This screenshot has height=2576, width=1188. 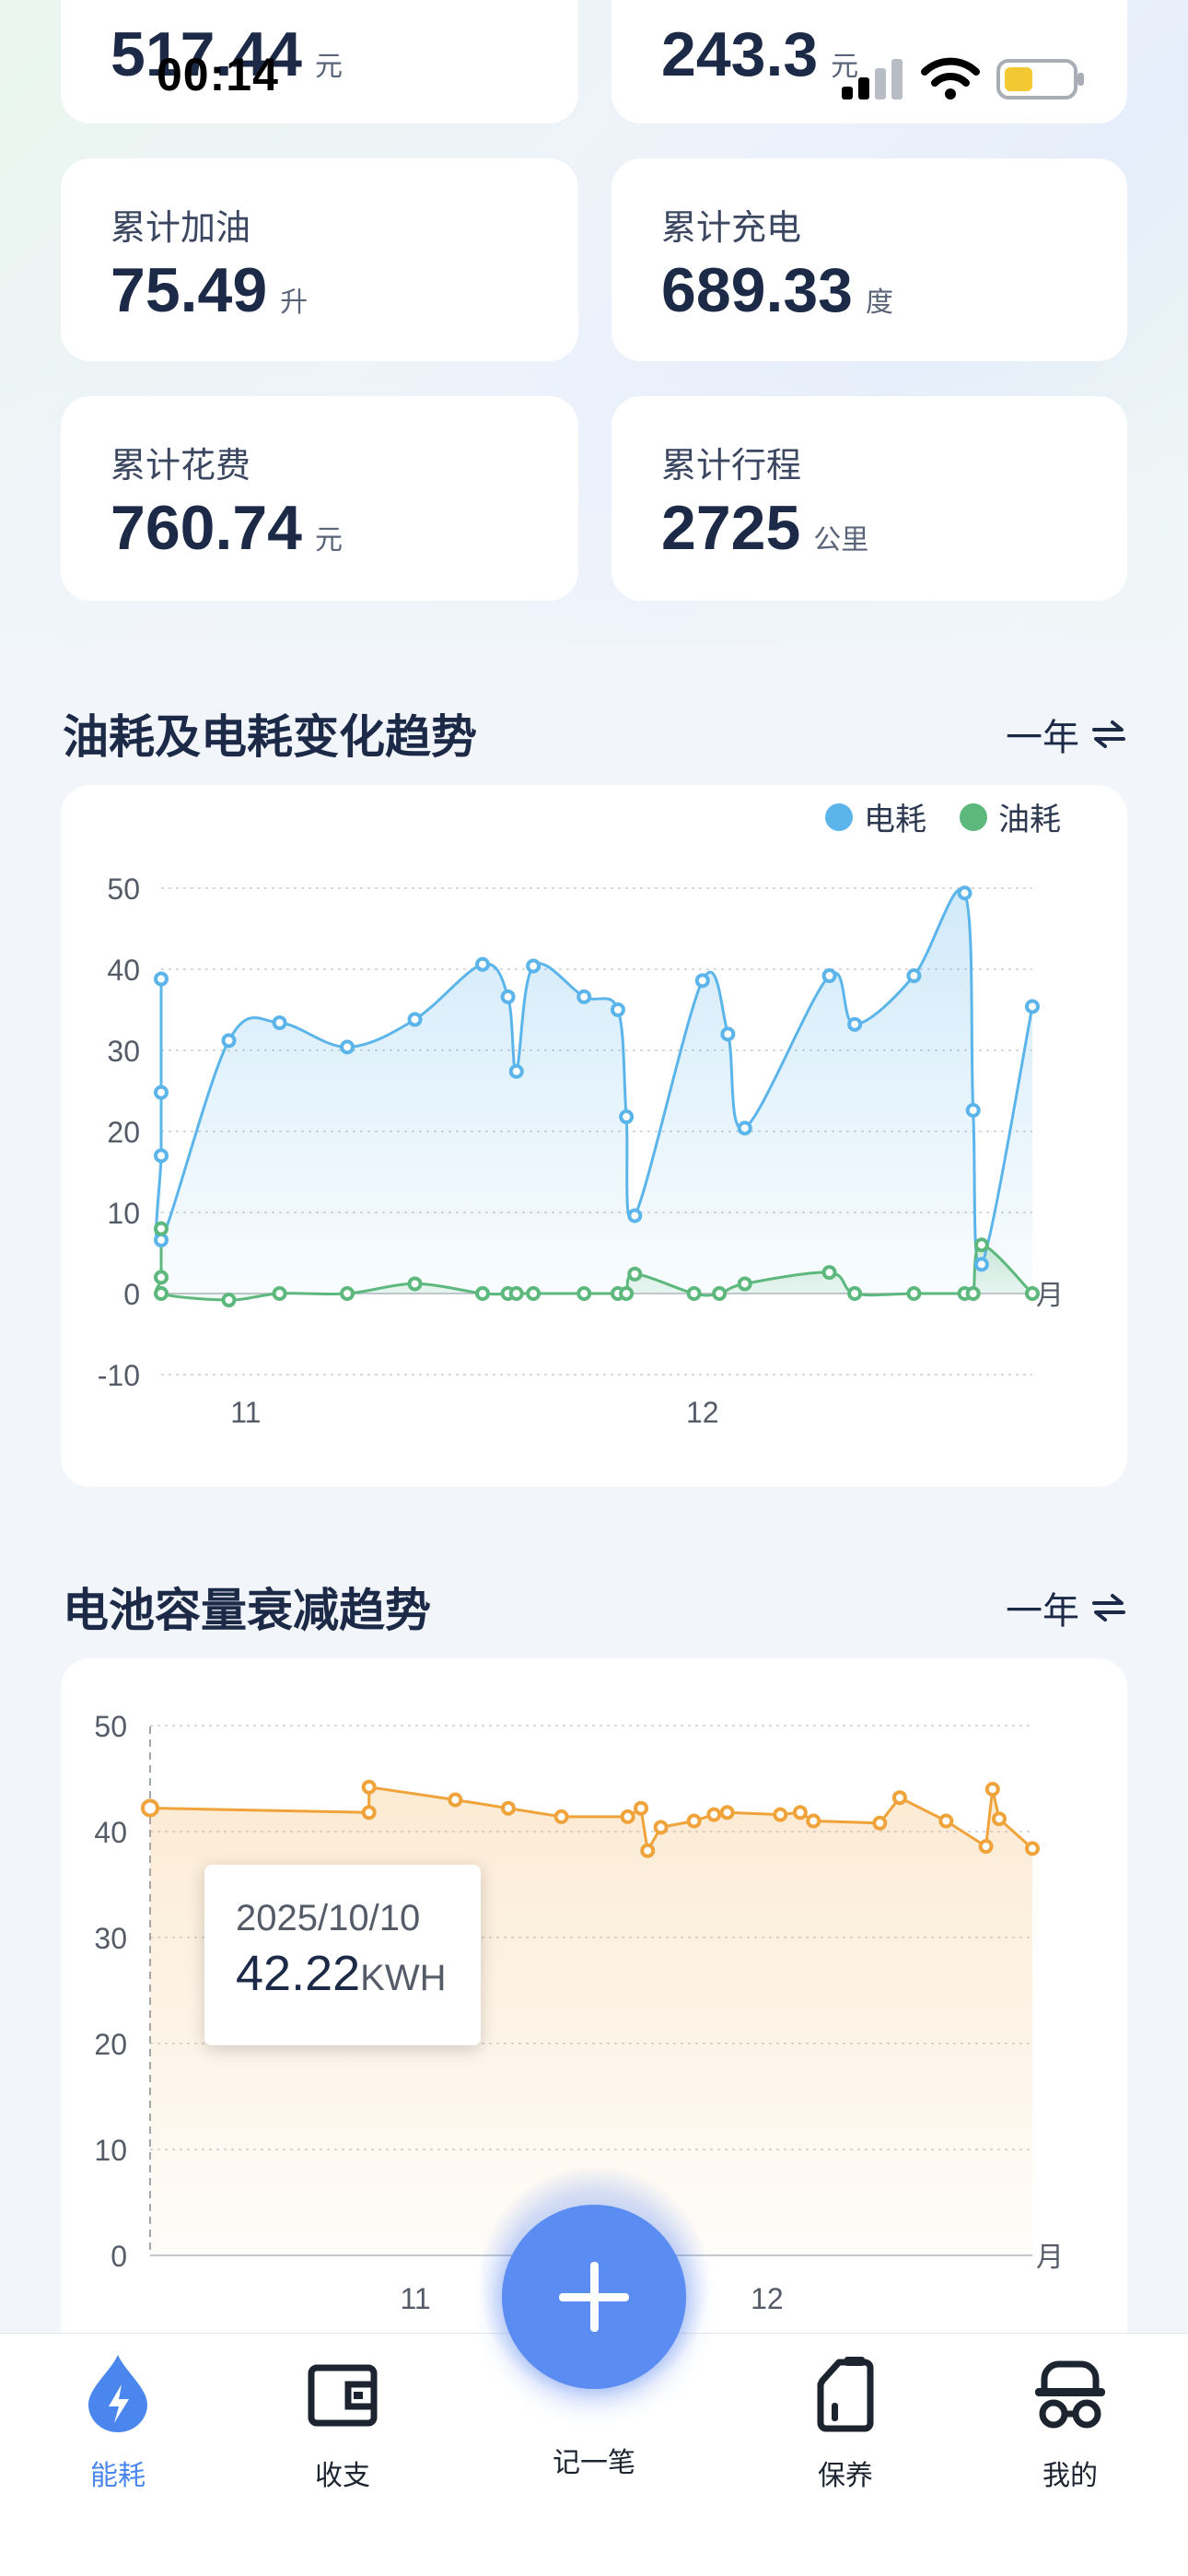 I want to click on y-tick-label: 0, so click(x=119, y=2256).